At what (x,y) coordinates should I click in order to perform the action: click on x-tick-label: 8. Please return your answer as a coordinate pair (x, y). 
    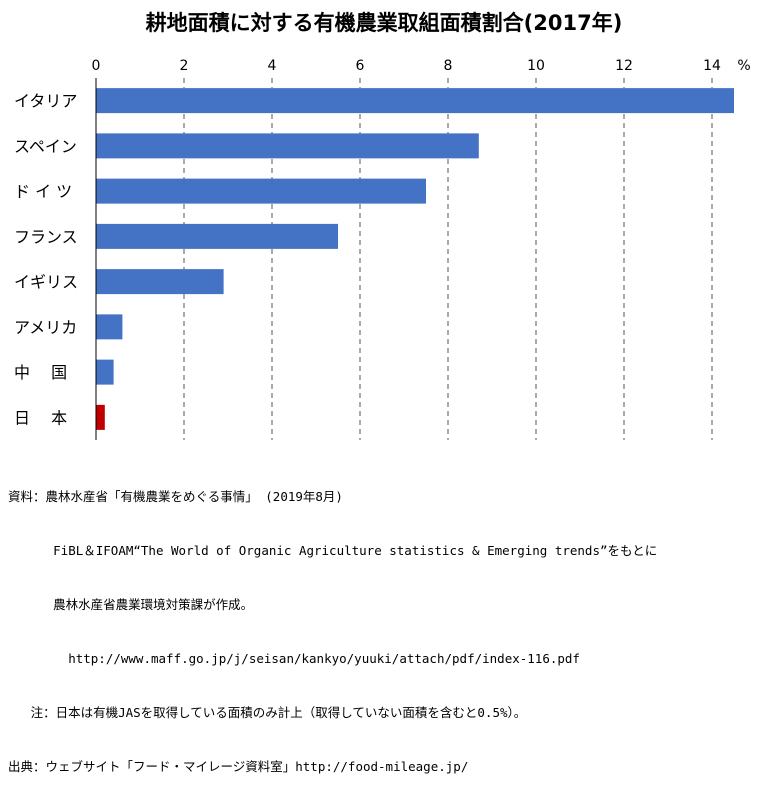
    Looking at the image, I should click on (448, 66).